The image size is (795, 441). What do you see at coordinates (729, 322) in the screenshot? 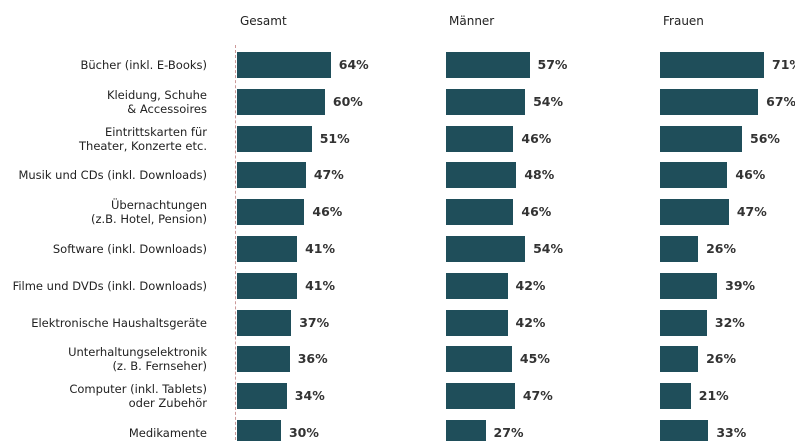
I see `value-label: 32%` at bounding box center [729, 322].